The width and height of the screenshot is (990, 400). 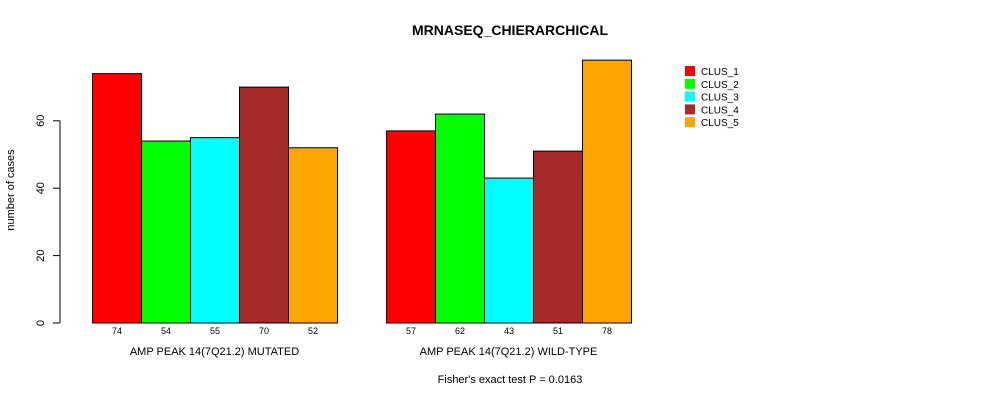 What do you see at coordinates (460, 331) in the screenshot?
I see `bar-count-label: 62` at bounding box center [460, 331].